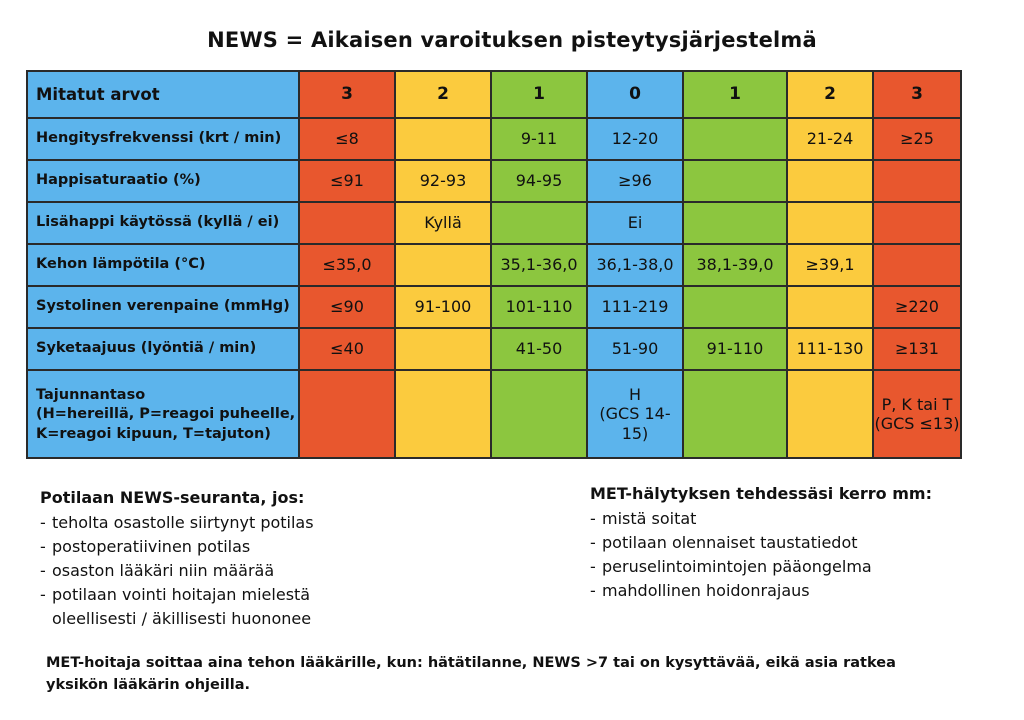 This screenshot has width=1024, height=720. Describe the element at coordinates (635, 265) in the screenshot. I see `table-cell: 36,1-38,0` at that location.